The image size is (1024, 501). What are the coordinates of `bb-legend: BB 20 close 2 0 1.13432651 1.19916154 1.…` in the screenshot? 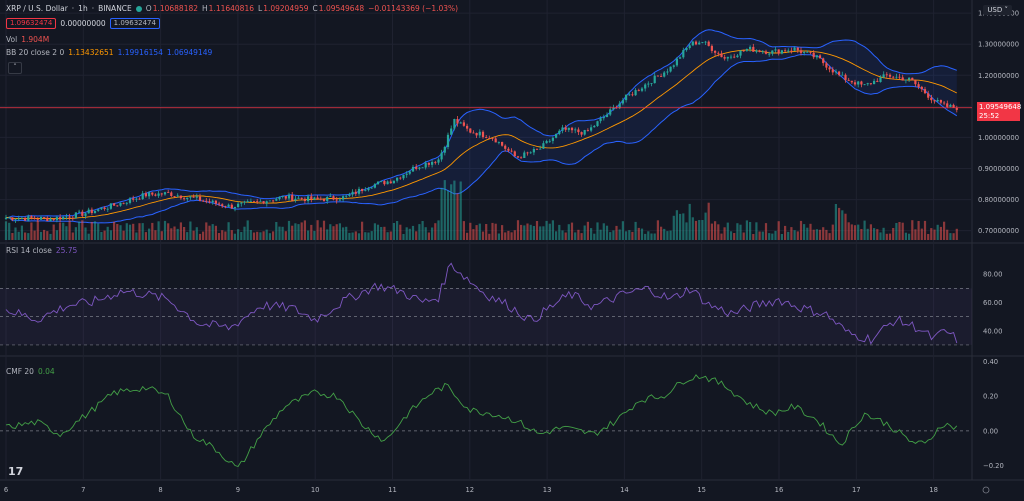 It's located at (109, 53).